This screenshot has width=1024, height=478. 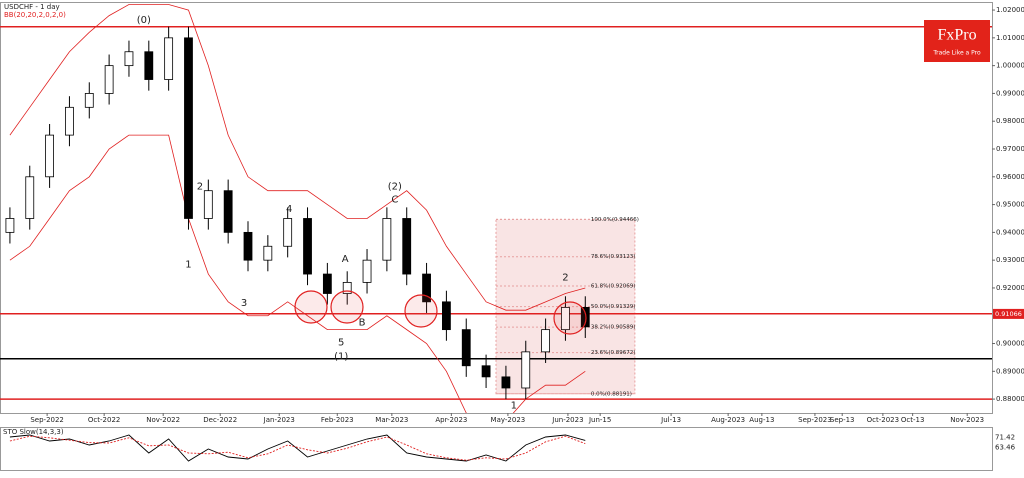 What do you see at coordinates (244, 303) in the screenshot?
I see `wave-label: 3` at bounding box center [244, 303].